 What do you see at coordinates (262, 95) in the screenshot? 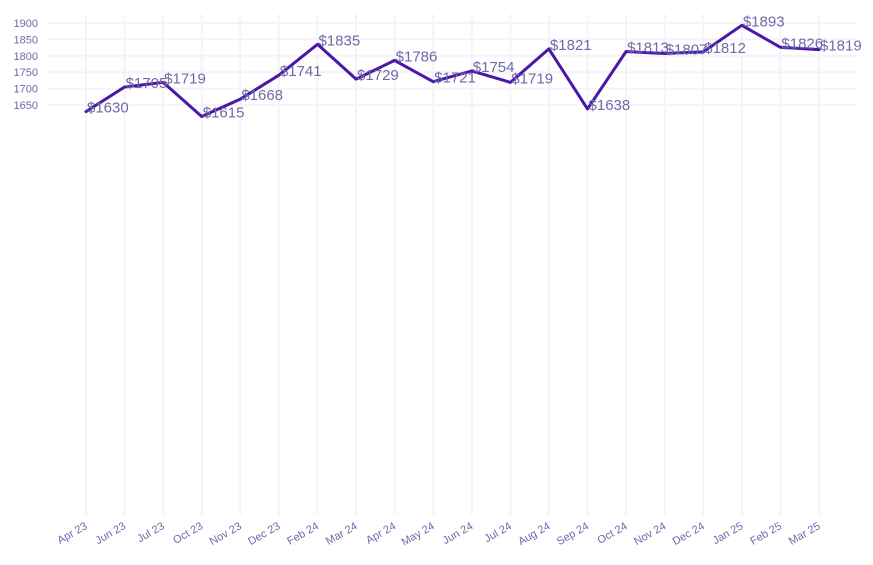
I see `data-label: $1668` at bounding box center [262, 95].